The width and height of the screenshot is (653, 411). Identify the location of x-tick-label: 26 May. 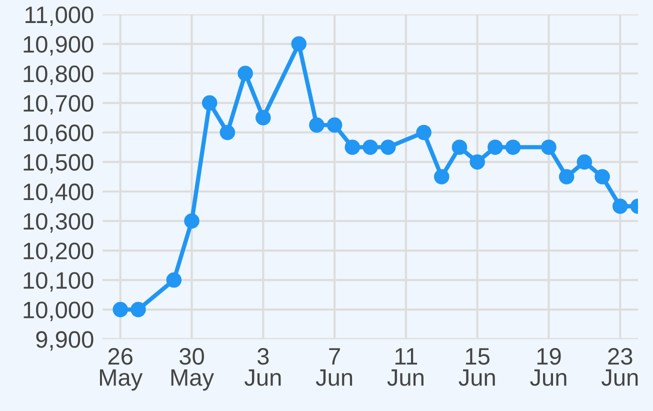
(121, 369).